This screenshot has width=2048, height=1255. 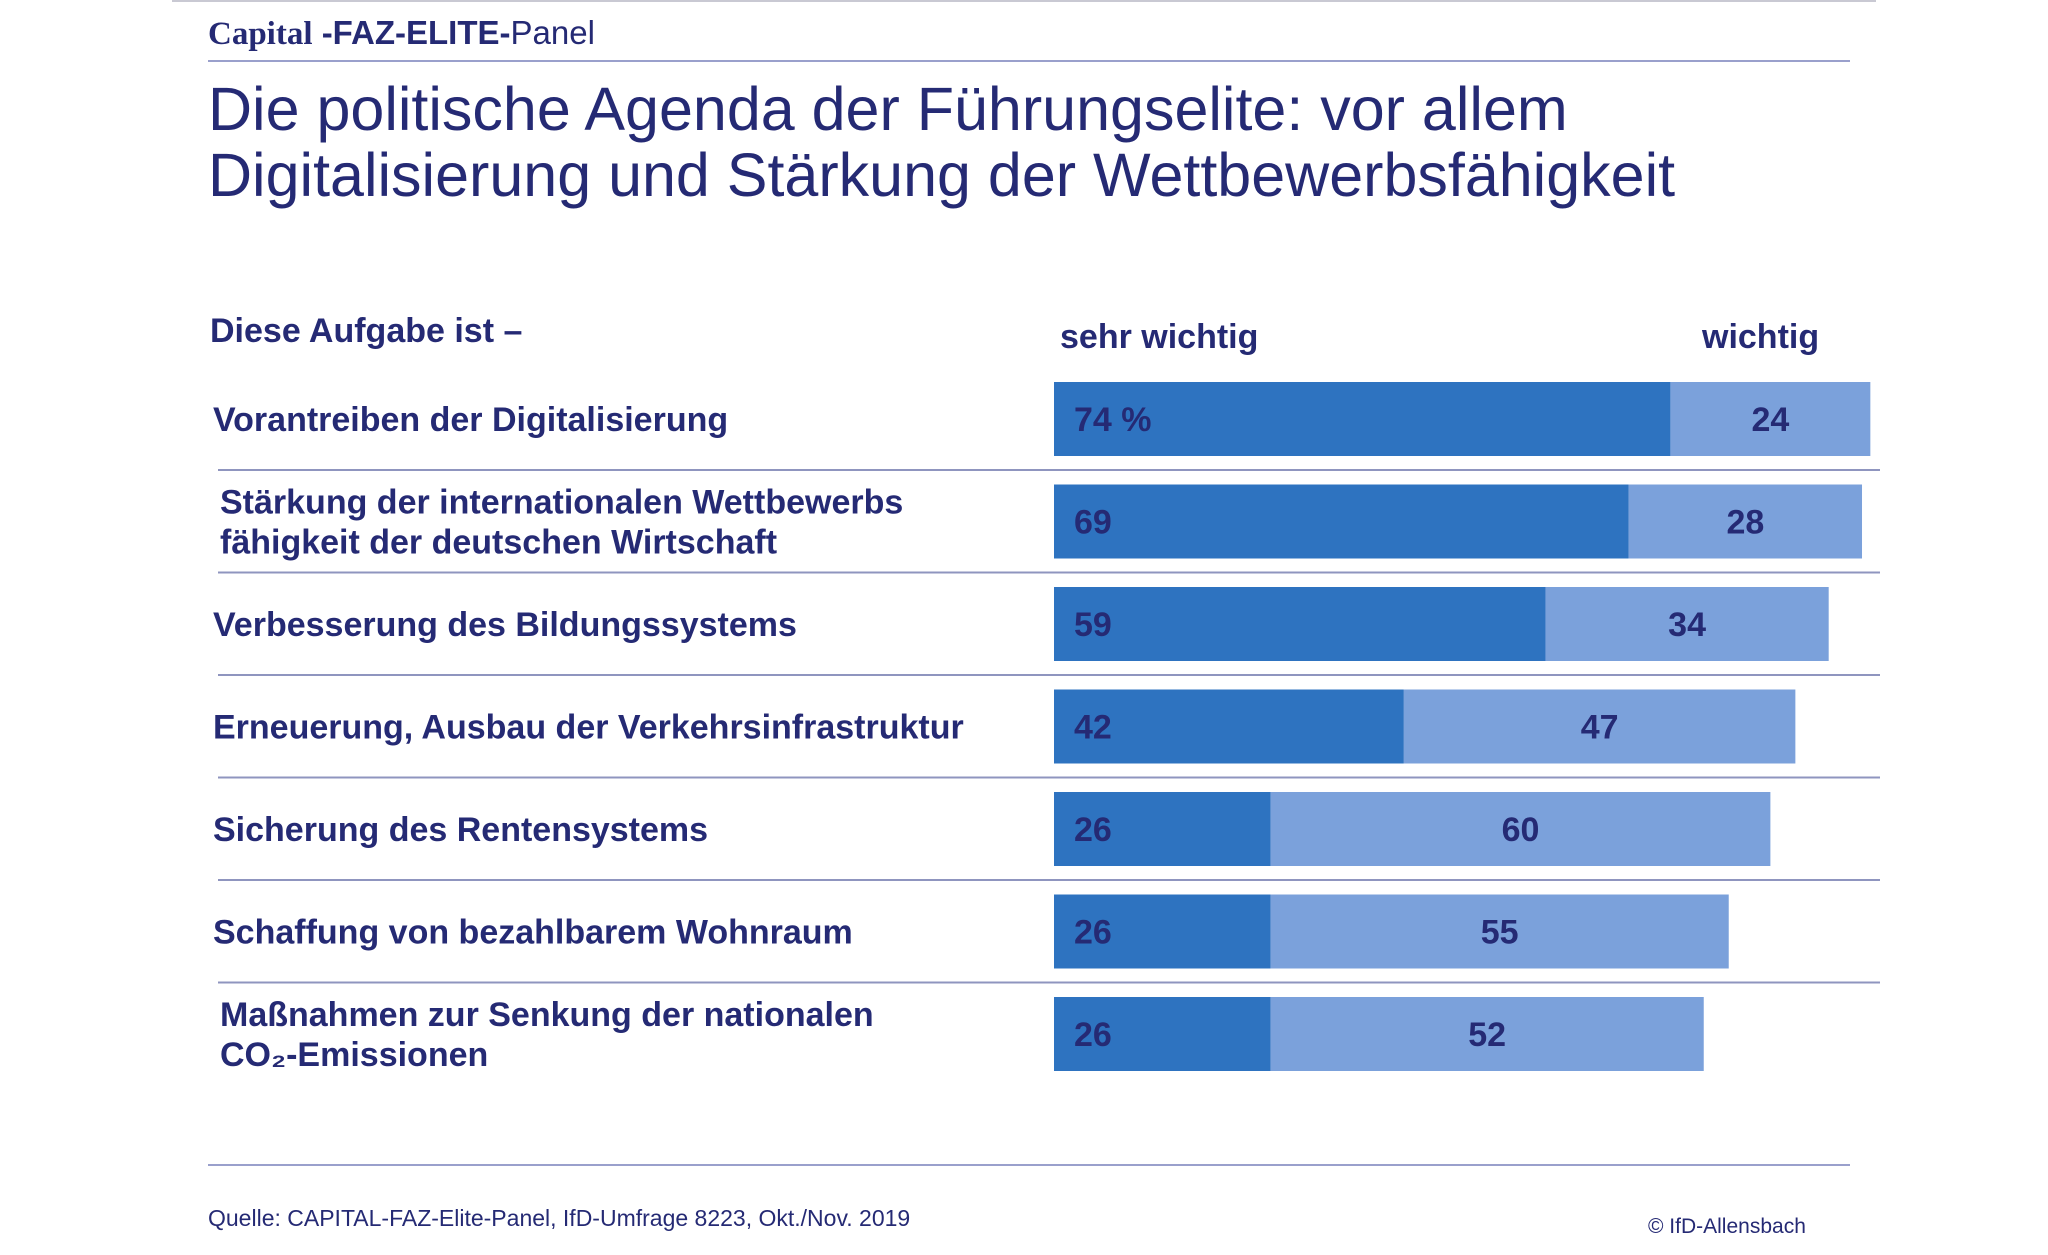 I want to click on value-label-wichtig-6: 55, so click(x=1500, y=933).